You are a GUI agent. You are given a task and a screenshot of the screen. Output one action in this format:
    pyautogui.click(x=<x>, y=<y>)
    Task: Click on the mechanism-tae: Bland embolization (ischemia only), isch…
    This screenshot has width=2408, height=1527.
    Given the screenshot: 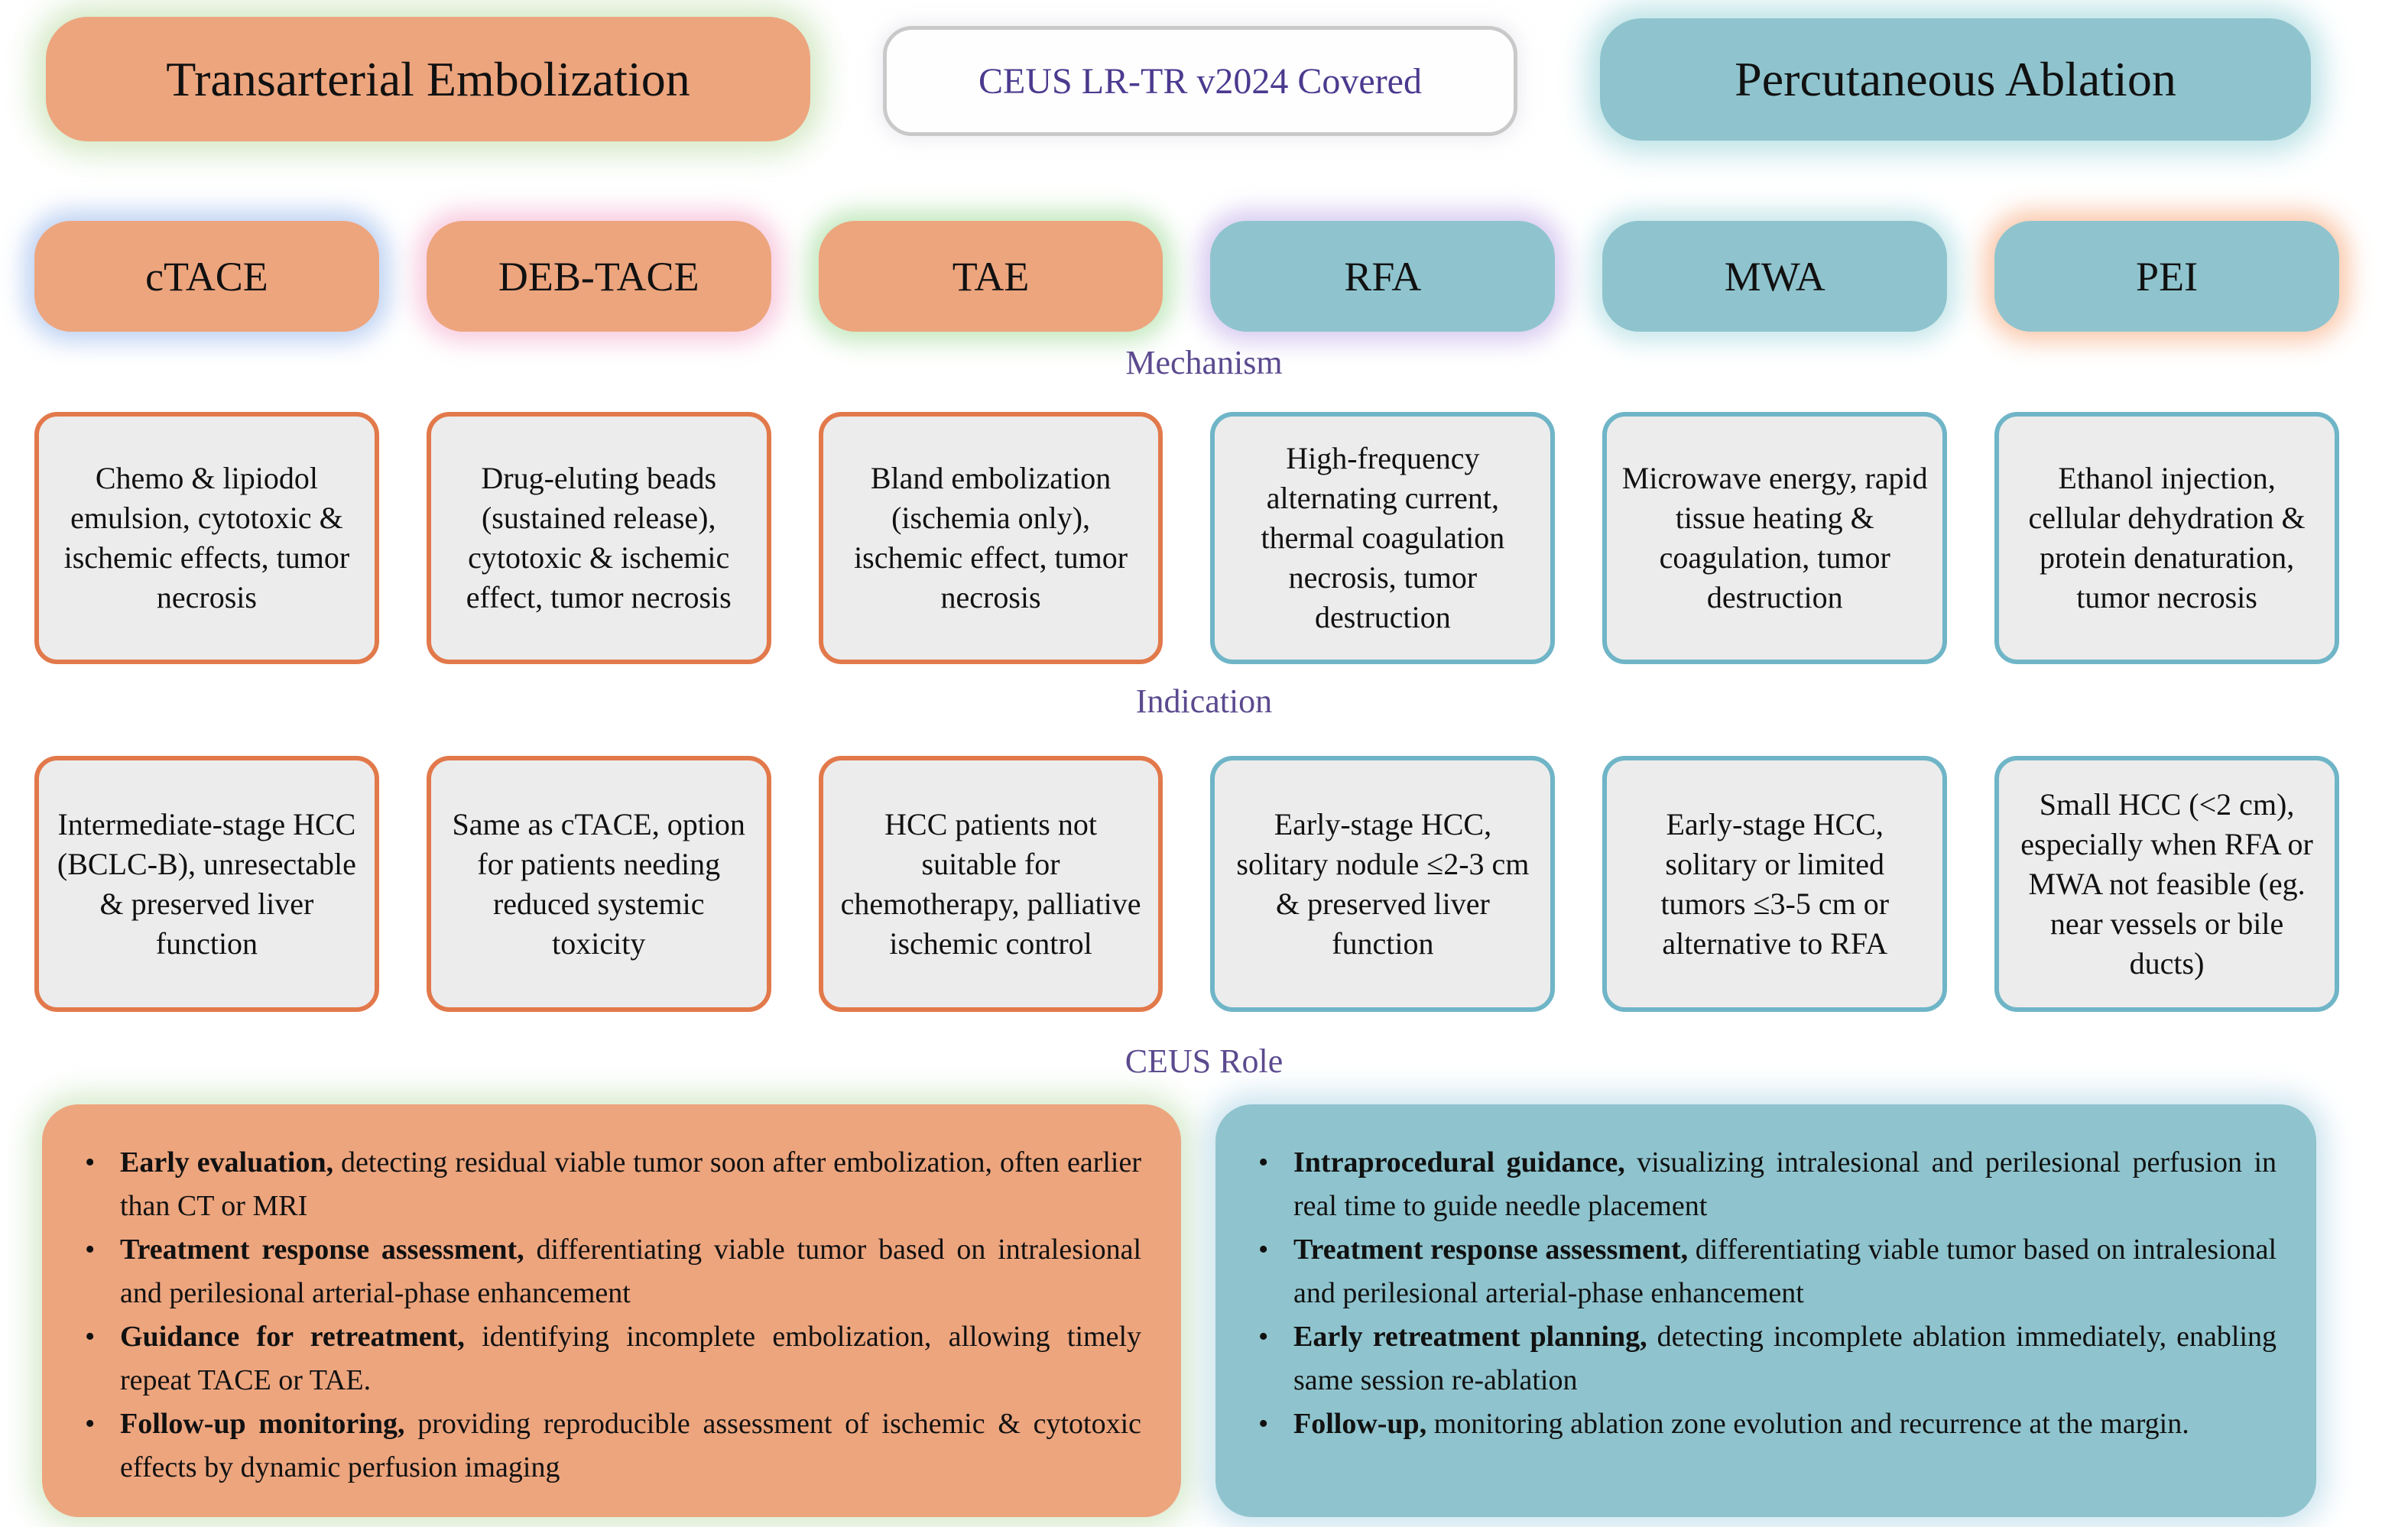 What is the action you would take?
    pyautogui.click(x=991, y=538)
    